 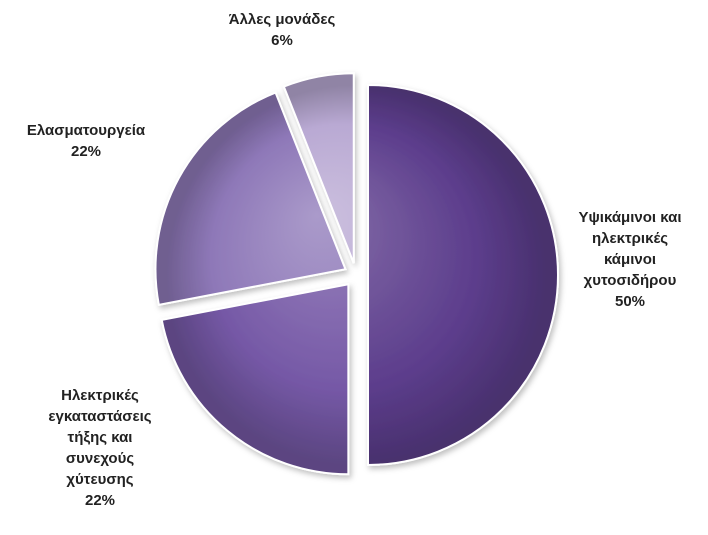 What do you see at coordinates (282, 19) in the screenshot?
I see `pie-slice-label-line: Άλλες μονάδες` at bounding box center [282, 19].